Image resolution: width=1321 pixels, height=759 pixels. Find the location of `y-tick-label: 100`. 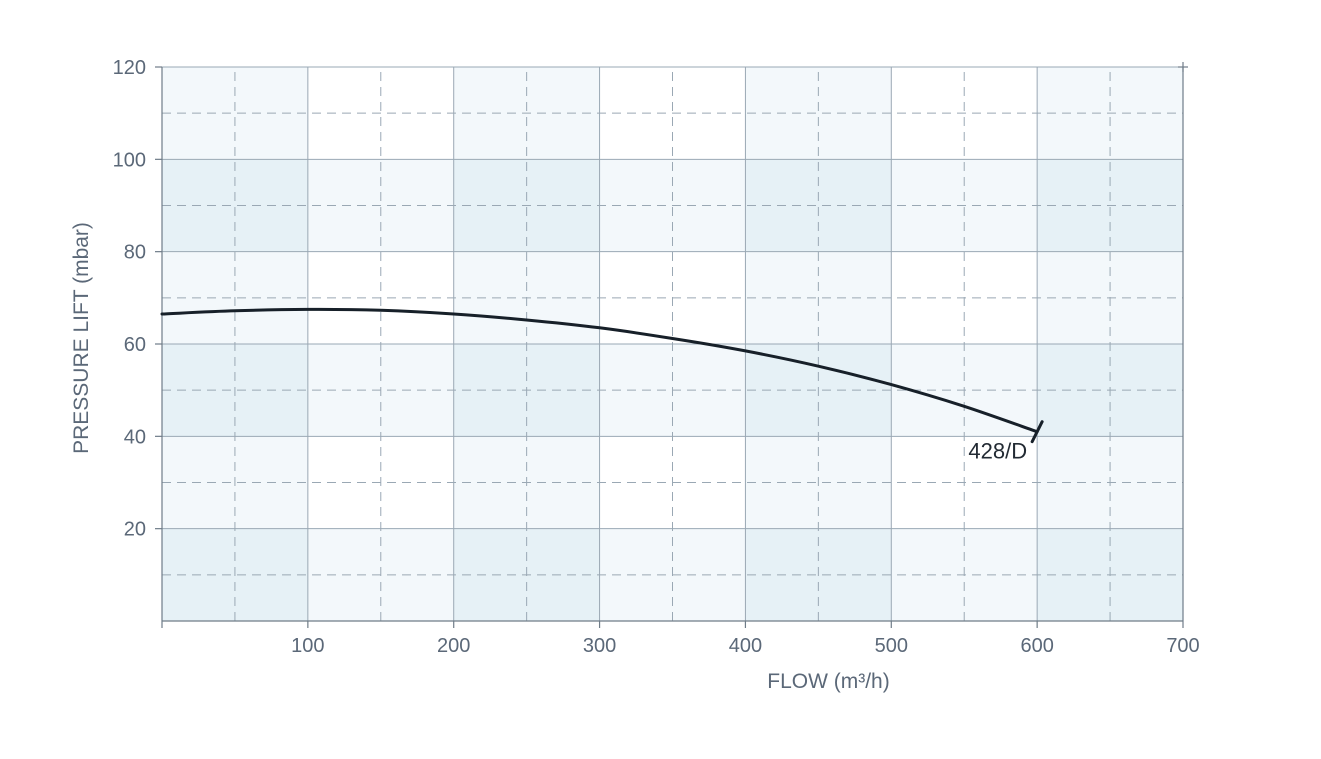

y-tick-label: 100 is located at coordinates (129, 160).